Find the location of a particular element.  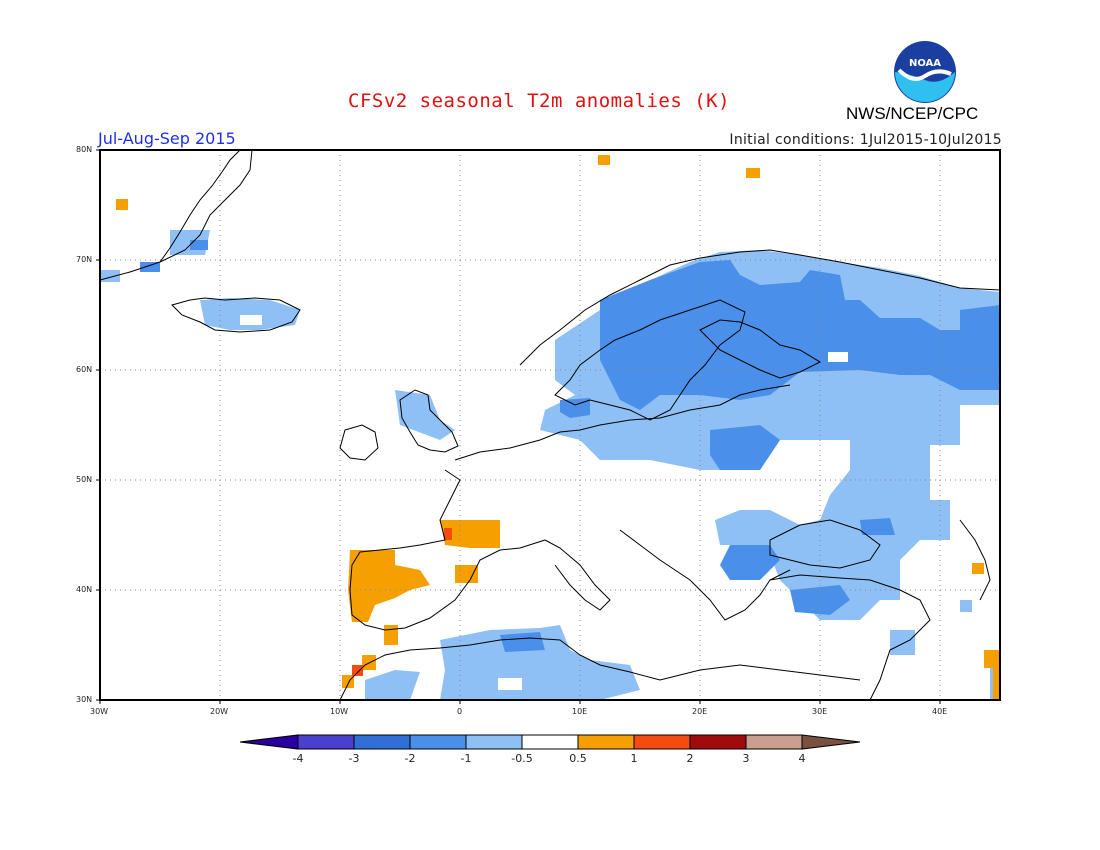

colorbar-label: -1 is located at coordinates (466, 758).